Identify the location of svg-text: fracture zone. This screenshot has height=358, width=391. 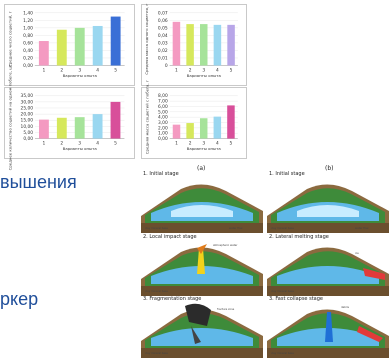
(226, 309).